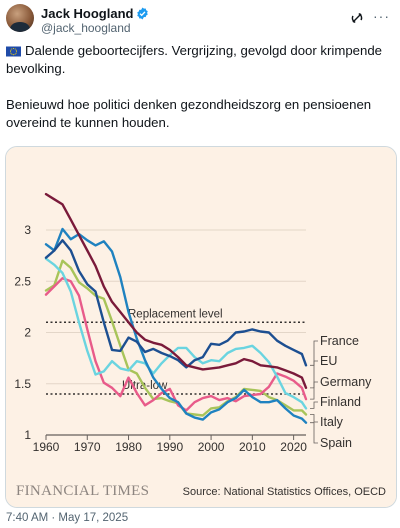  Describe the element at coordinates (252, 447) in the screenshot. I see `x-tick-label: 2010` at that location.